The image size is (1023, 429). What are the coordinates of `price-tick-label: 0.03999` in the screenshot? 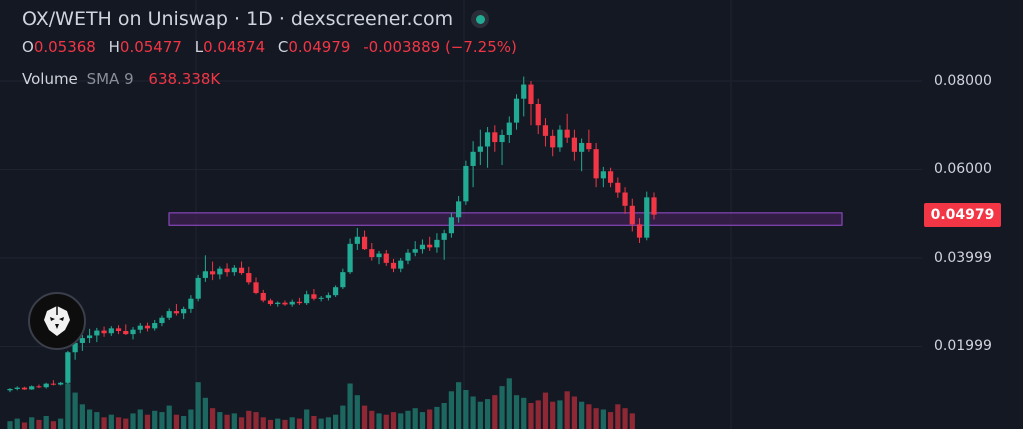 It's located at (963, 258).